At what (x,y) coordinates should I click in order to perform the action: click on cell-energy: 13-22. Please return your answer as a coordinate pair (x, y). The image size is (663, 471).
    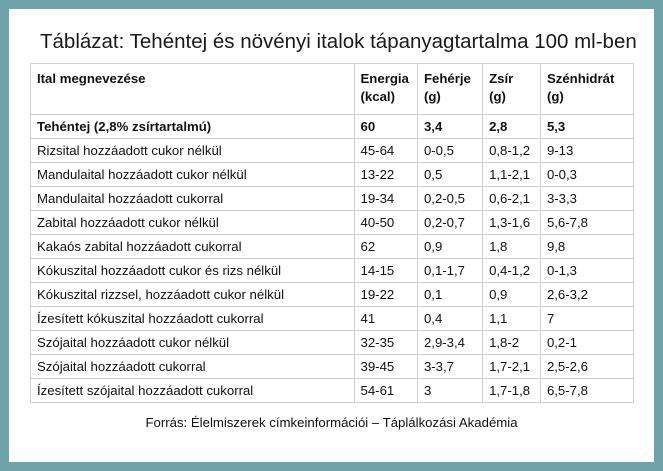
    Looking at the image, I should click on (385, 174).